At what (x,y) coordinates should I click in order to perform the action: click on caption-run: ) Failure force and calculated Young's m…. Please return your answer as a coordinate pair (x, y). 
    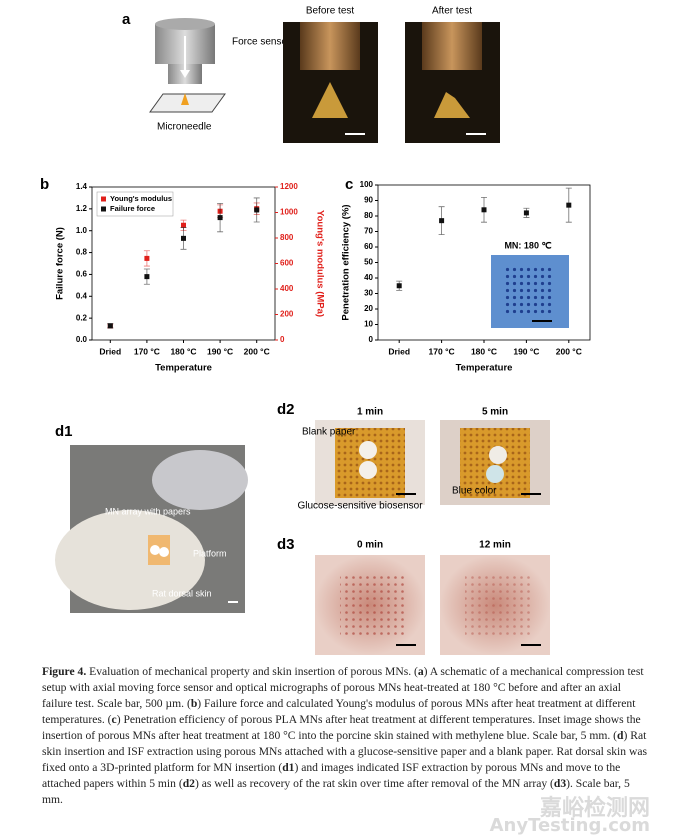
    Looking at the image, I should click on (339, 711).